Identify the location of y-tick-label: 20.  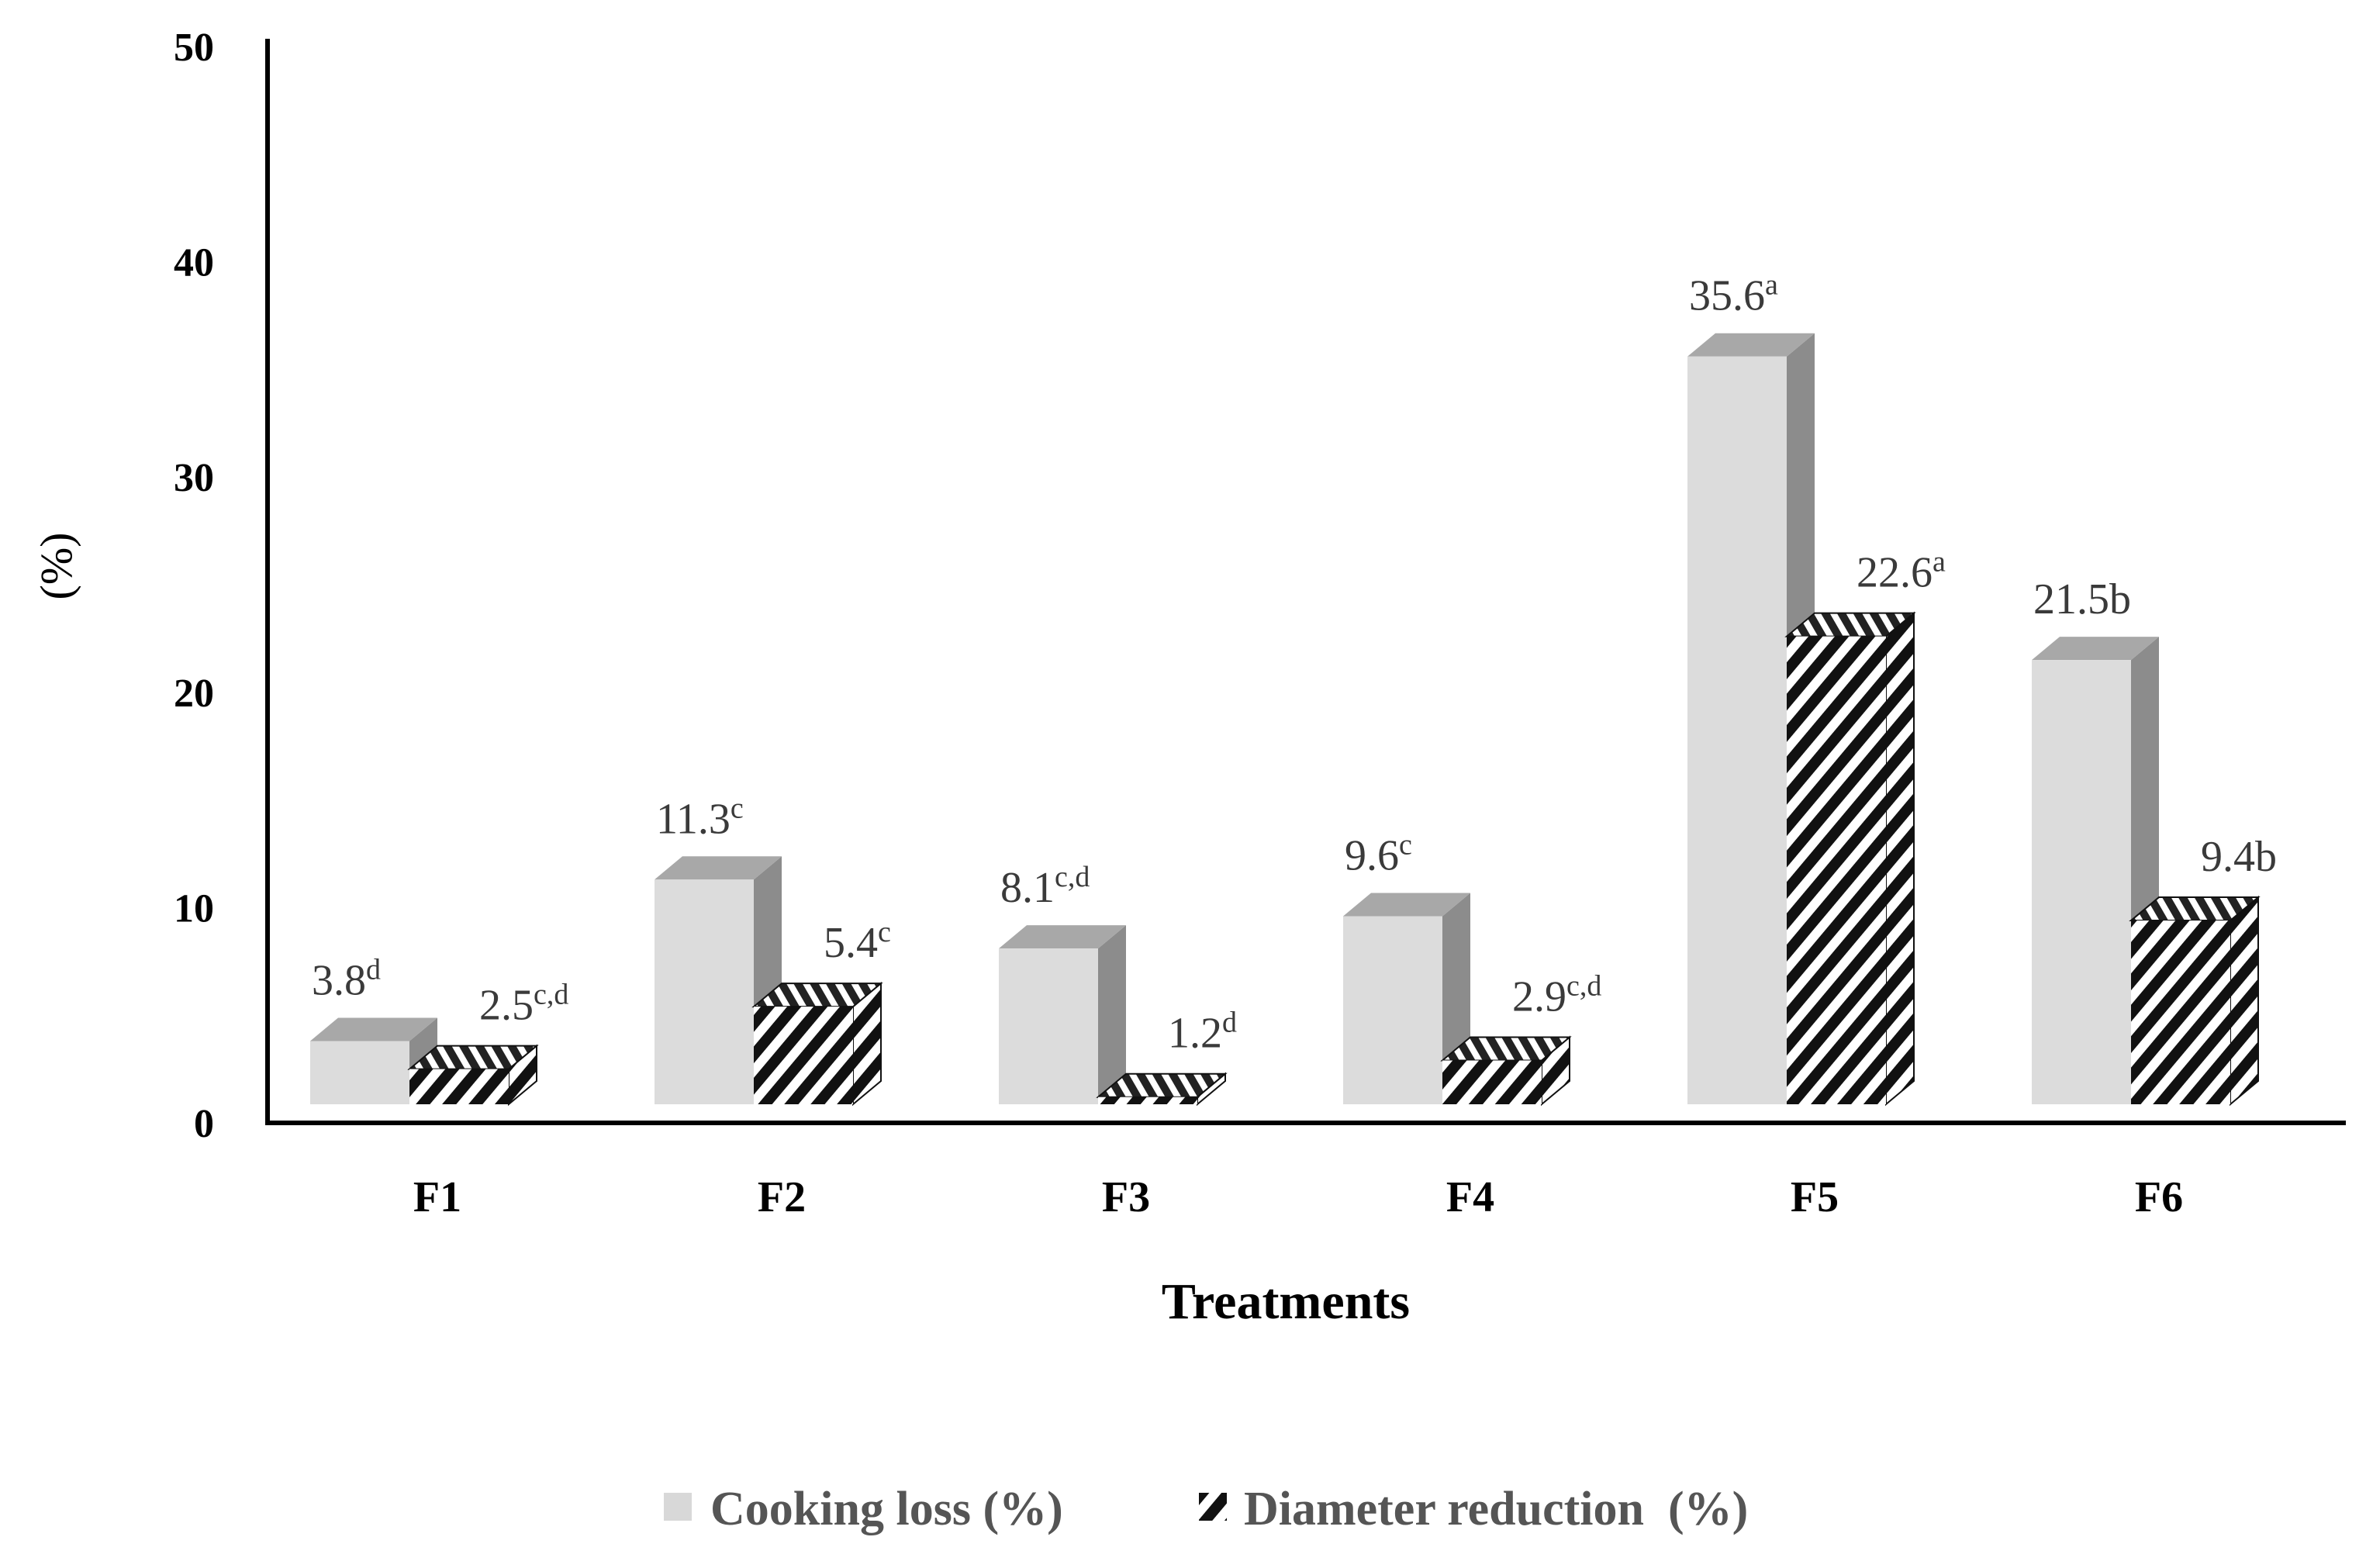
(194, 694).